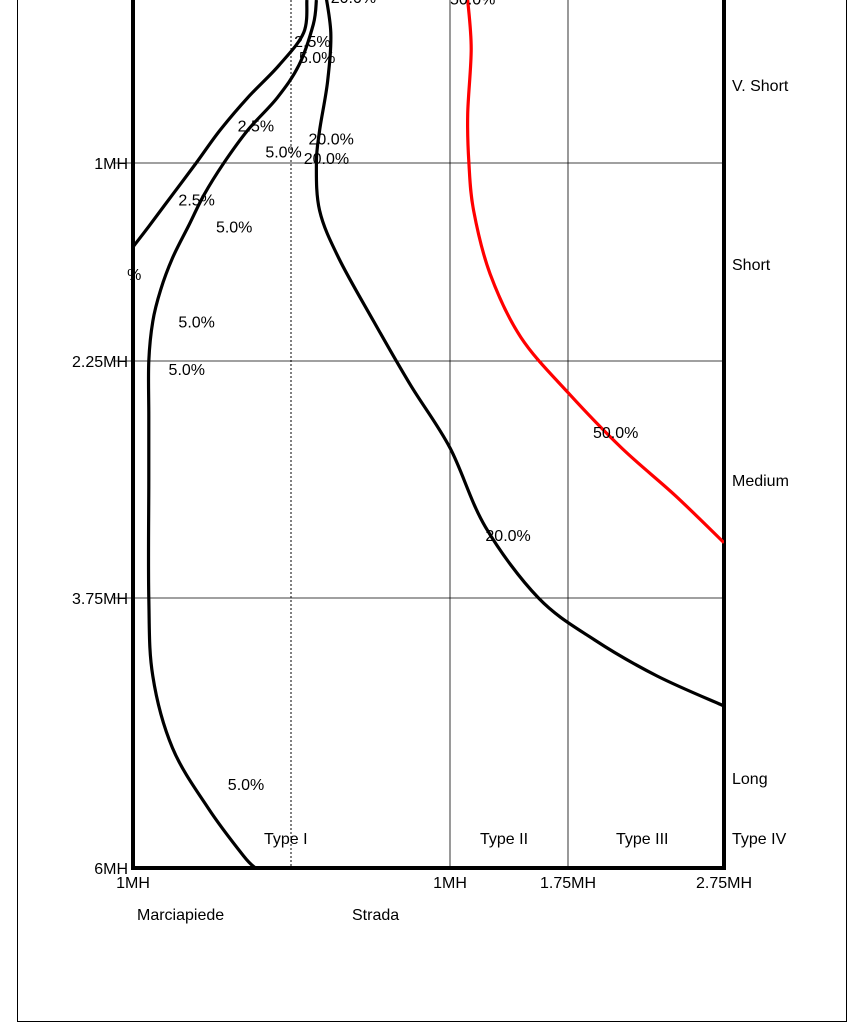  What do you see at coordinates (642, 839) in the screenshot?
I see `type-label: Type III` at bounding box center [642, 839].